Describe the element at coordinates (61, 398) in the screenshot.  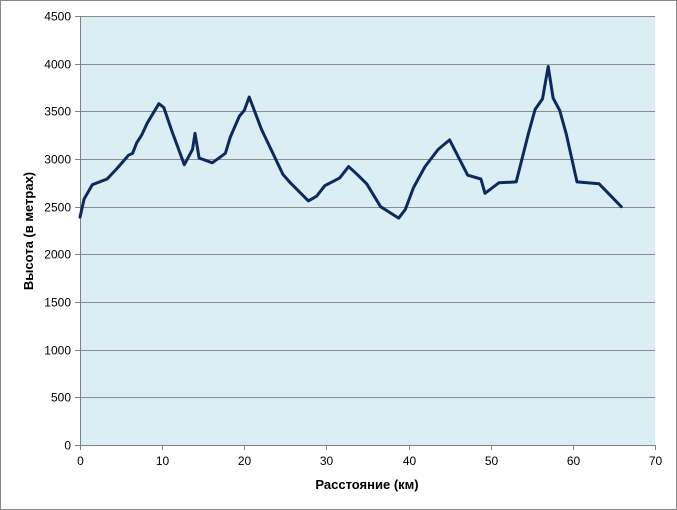
I see `y-tick-label: 500` at that location.